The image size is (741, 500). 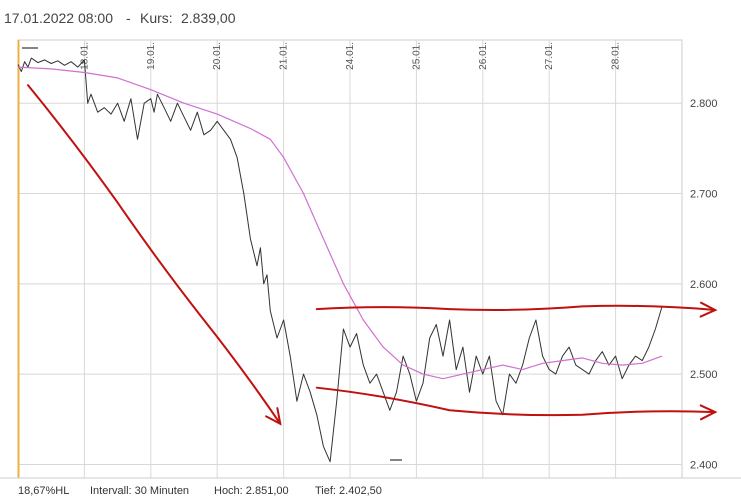 I want to click on y-tick-label: 2.600, so click(x=704, y=285).